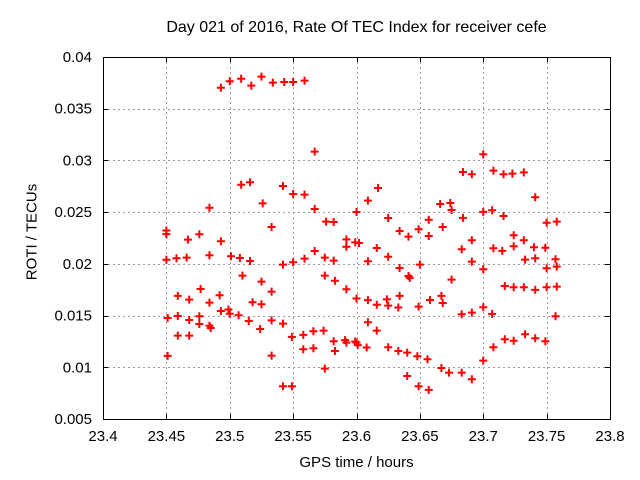  Describe the element at coordinates (73, 316) in the screenshot. I see `y-tick-label: 0.015` at that location.